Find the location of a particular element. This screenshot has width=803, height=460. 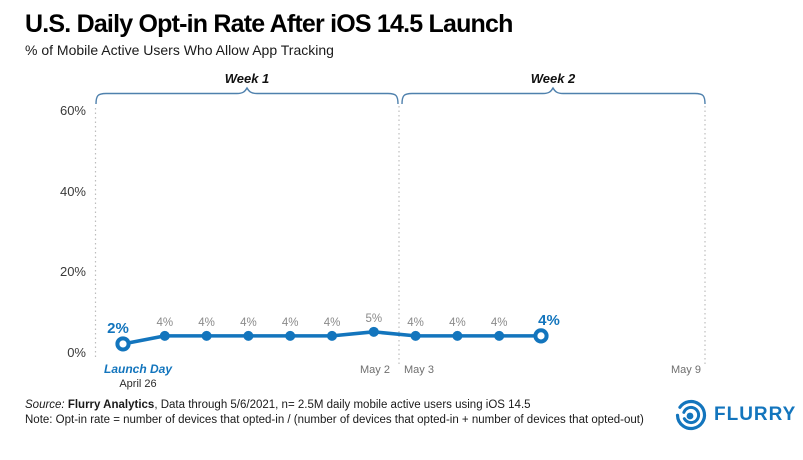

x-axis-label-may-3: May 3 is located at coordinates (419, 370).